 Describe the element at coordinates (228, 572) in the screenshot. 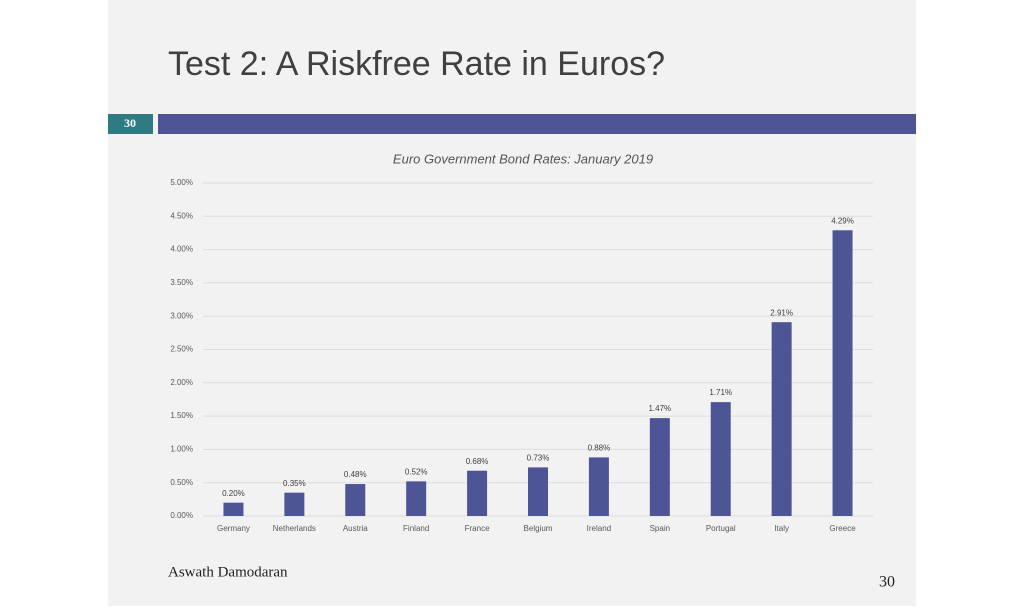

I see `author: Aswath Damodaran` at that location.